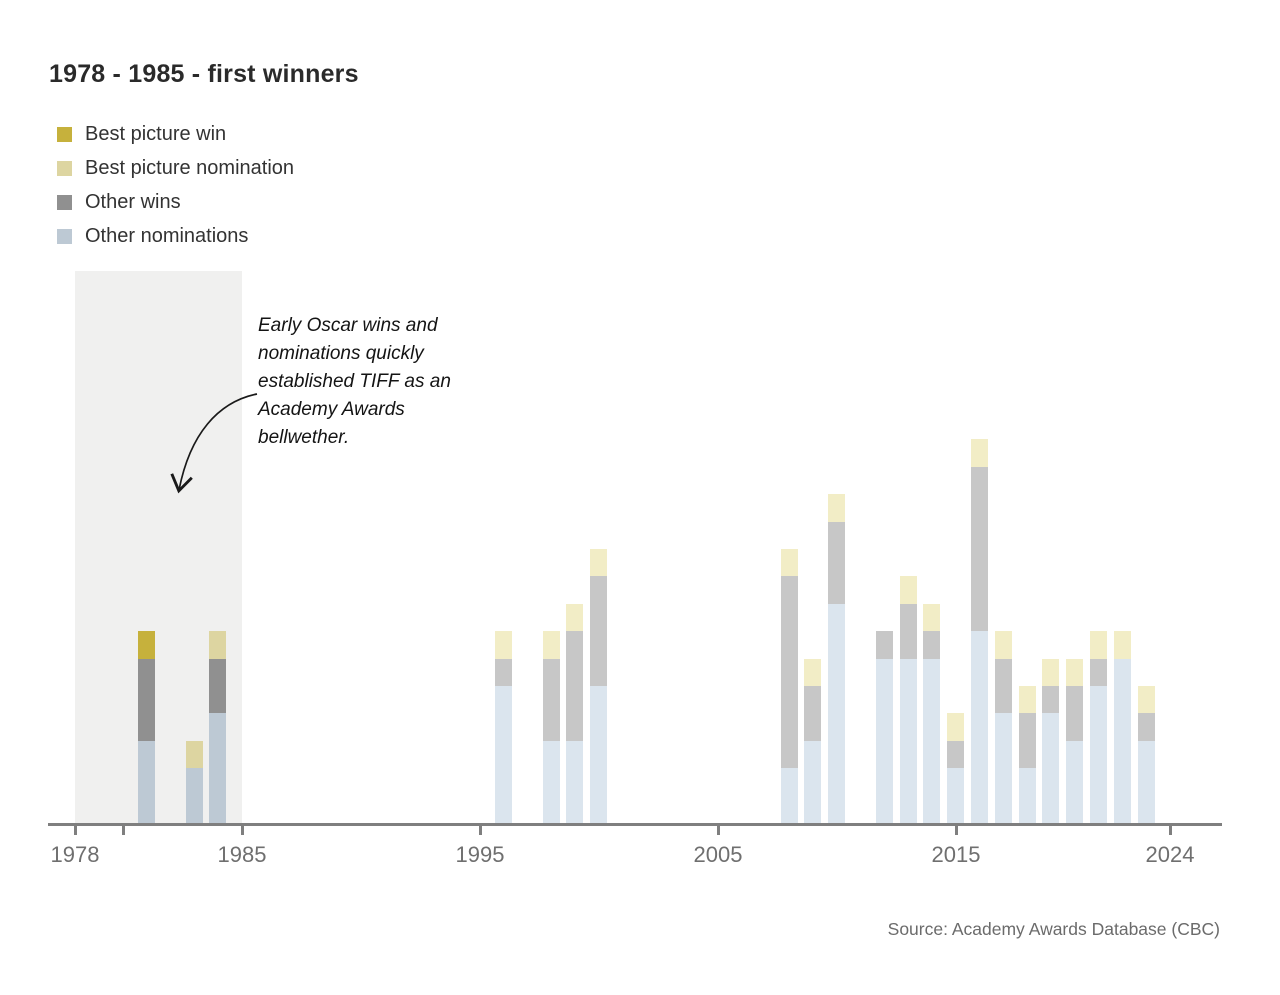 The image size is (1280, 995). Describe the element at coordinates (836, 508) in the screenshot. I see `bar-2010-segment-best-picture-nomination` at that location.